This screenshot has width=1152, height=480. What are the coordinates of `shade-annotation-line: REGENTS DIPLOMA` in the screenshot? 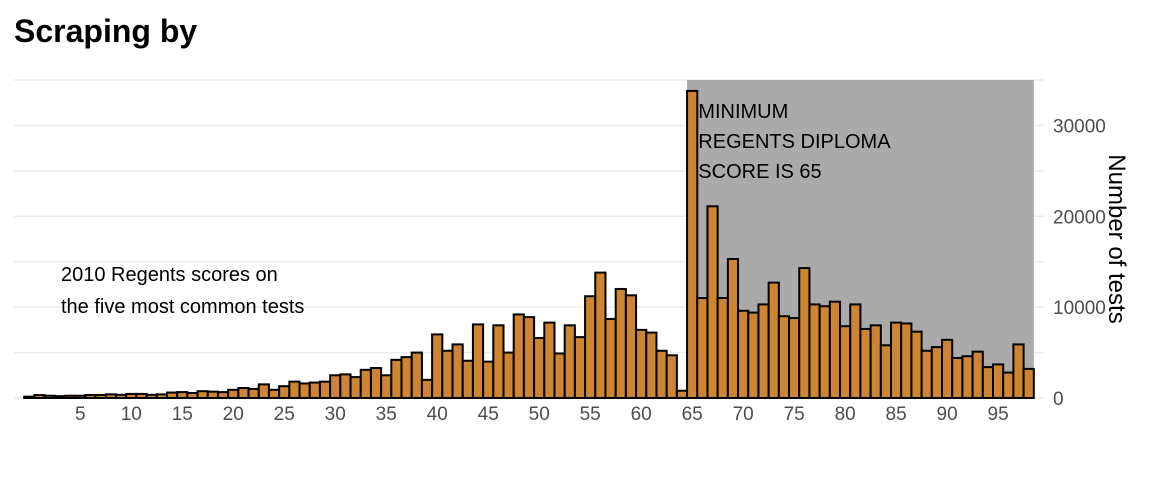 It's located at (794, 142).